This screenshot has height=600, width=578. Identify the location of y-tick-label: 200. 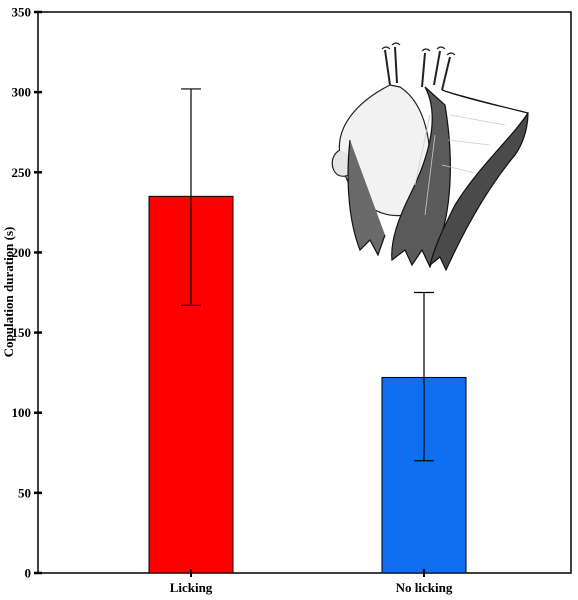
(22, 252).